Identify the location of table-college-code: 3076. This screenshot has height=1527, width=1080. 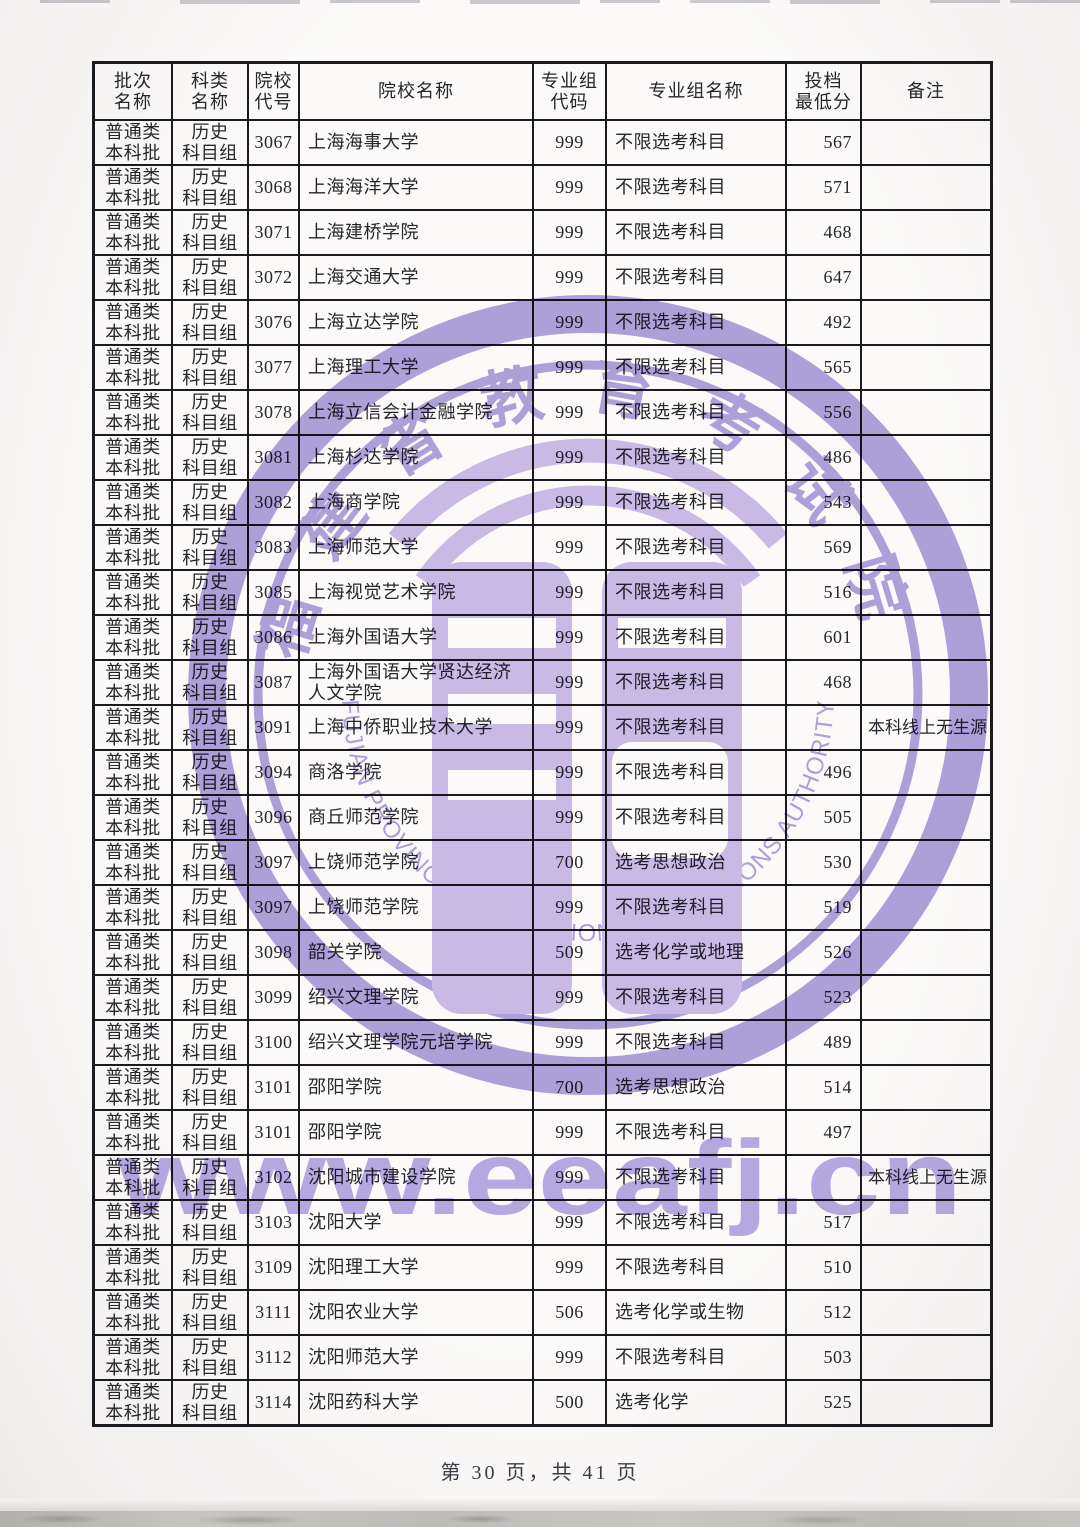
(272, 321).